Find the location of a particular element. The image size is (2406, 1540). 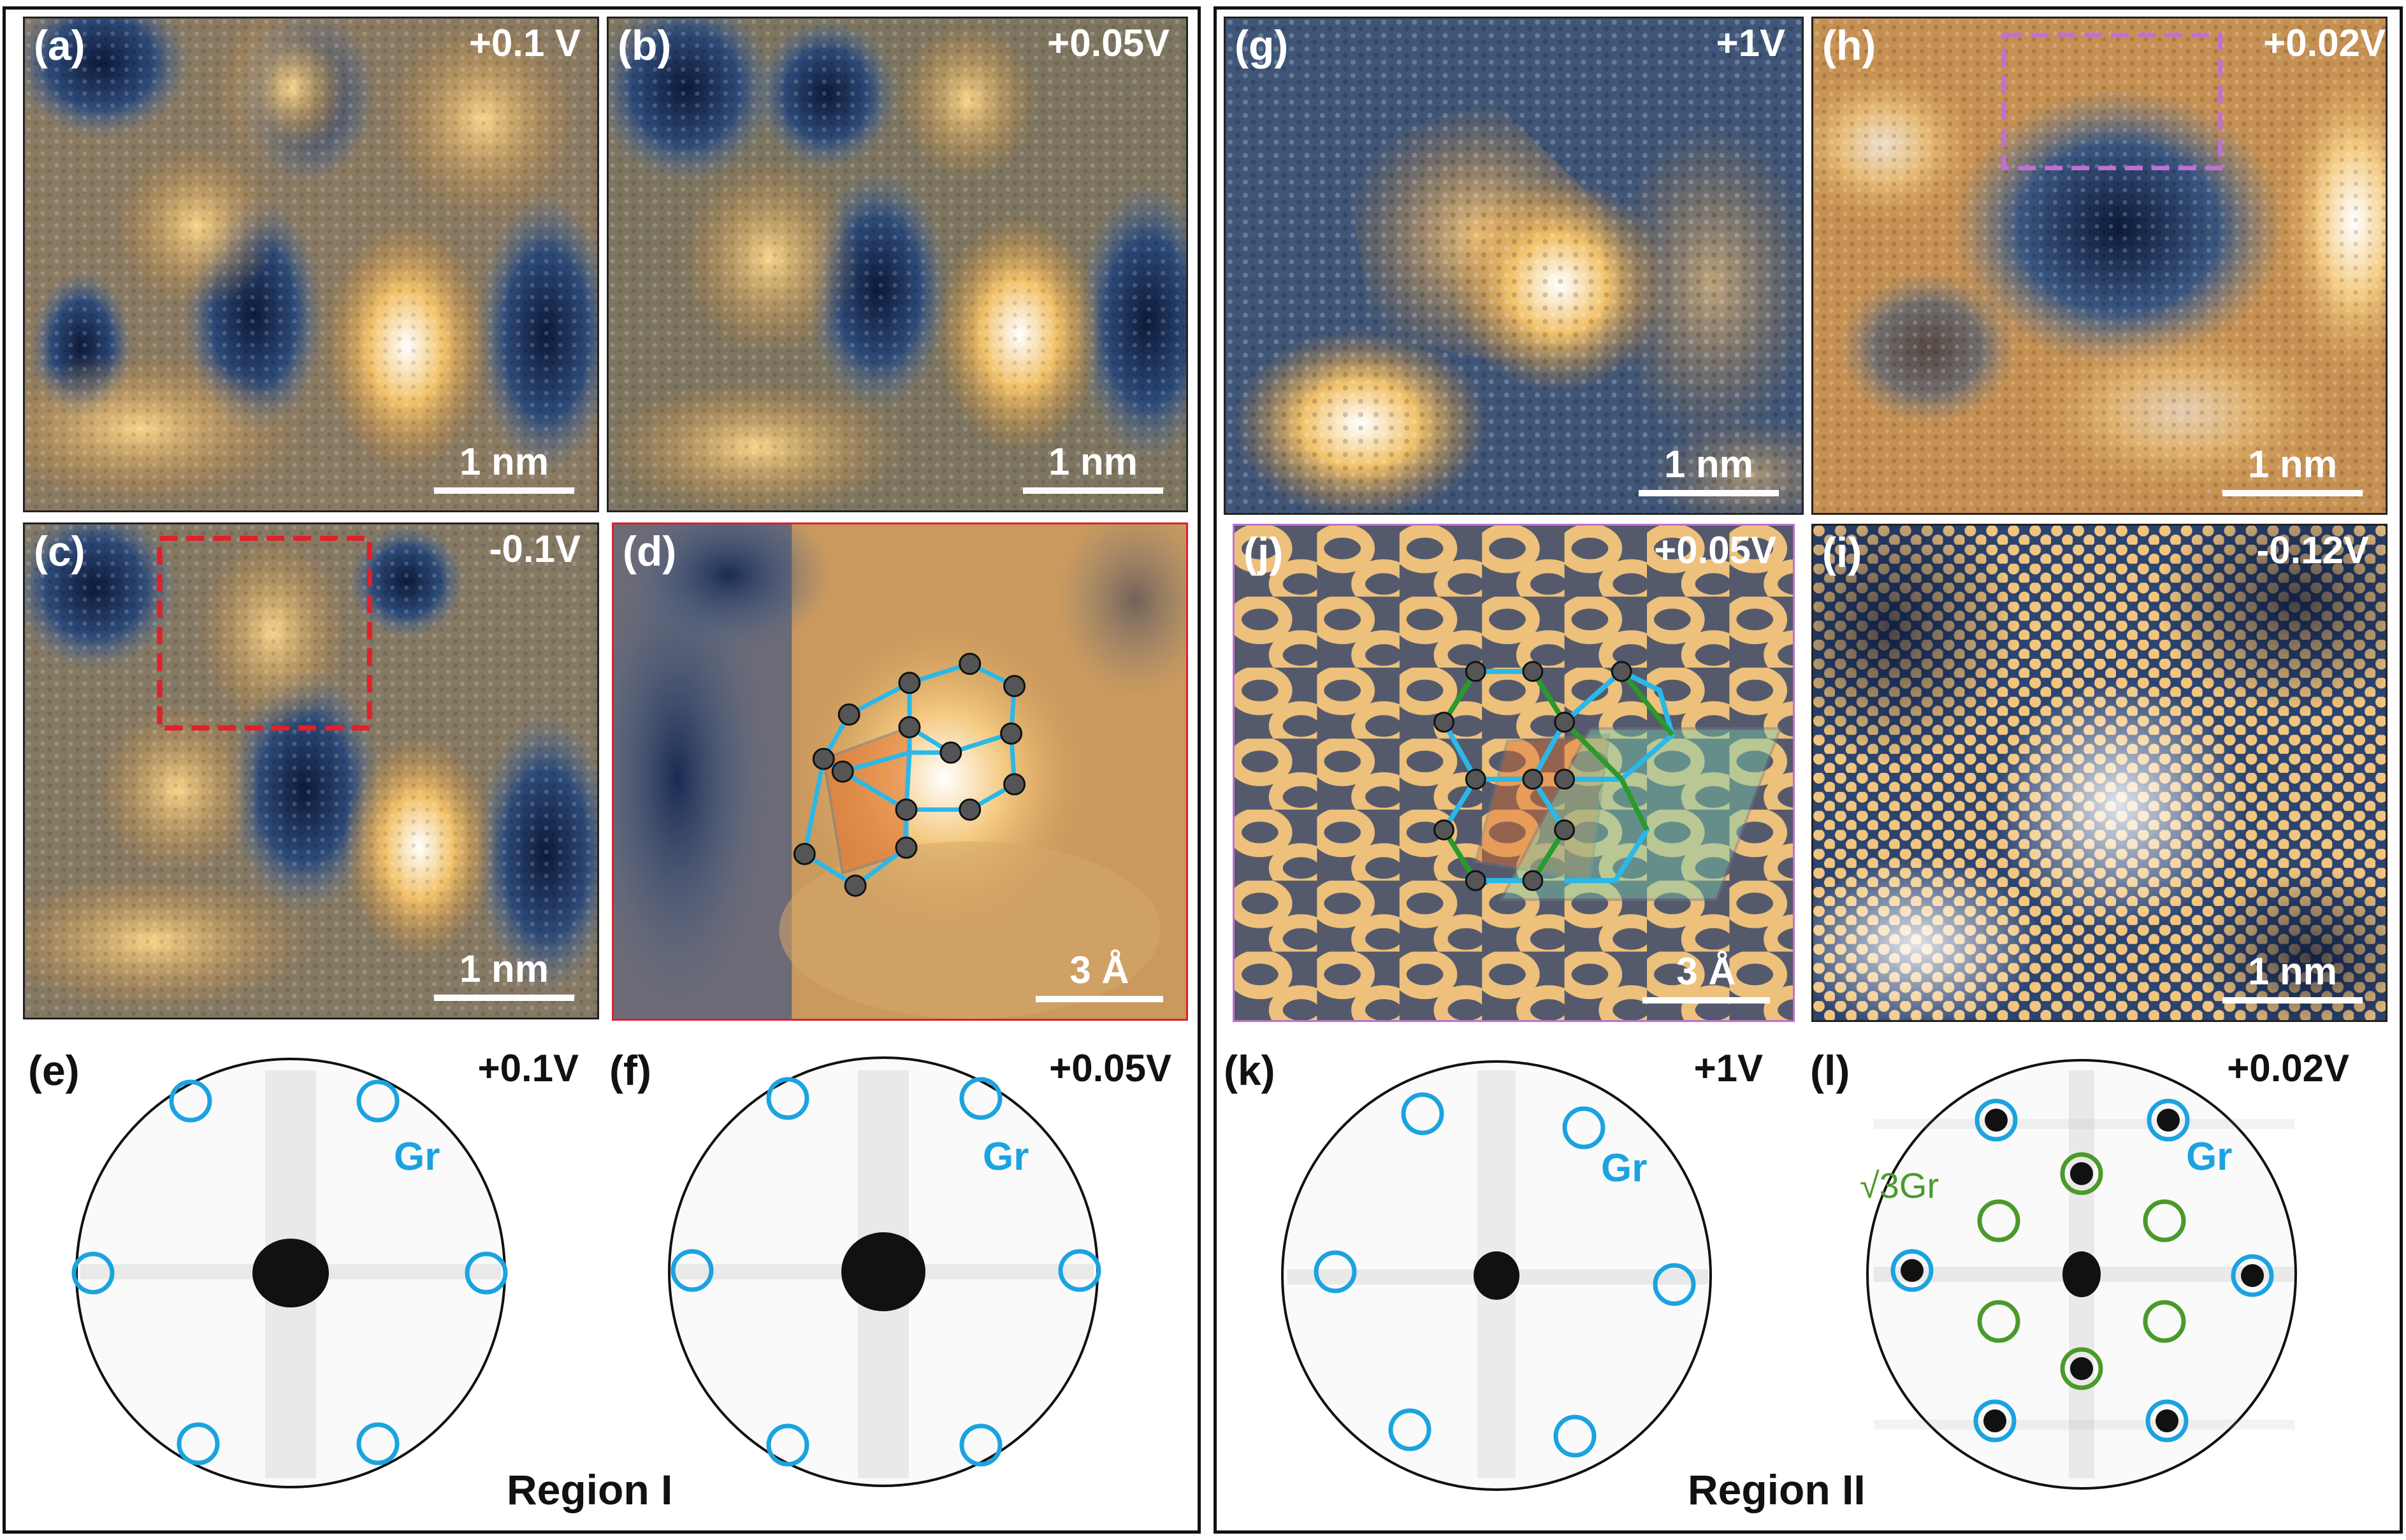

panel-label: (b) is located at coordinates (645, 45).